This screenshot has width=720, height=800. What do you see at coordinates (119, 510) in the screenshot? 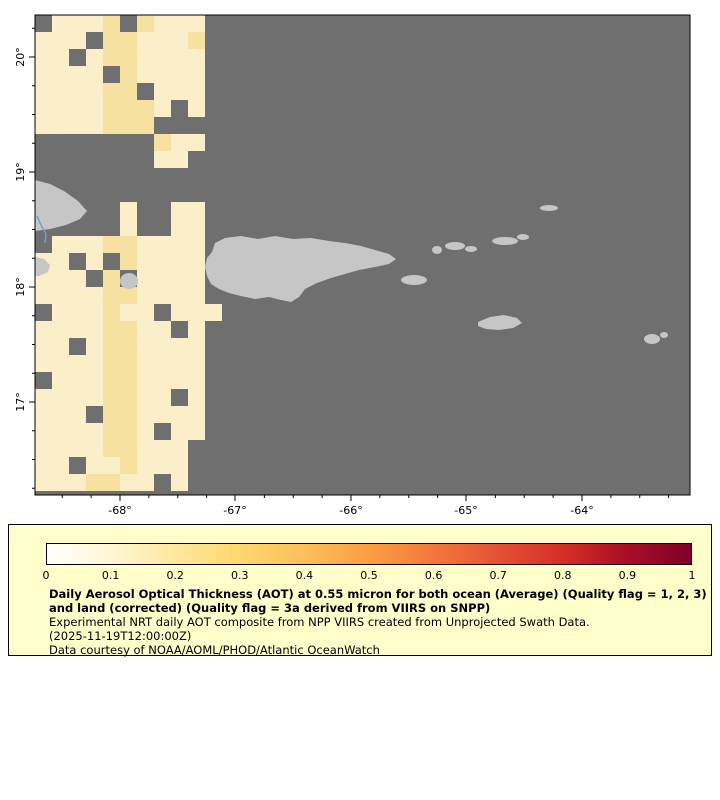
I see `lon-tick-label: -68°` at bounding box center [119, 510].